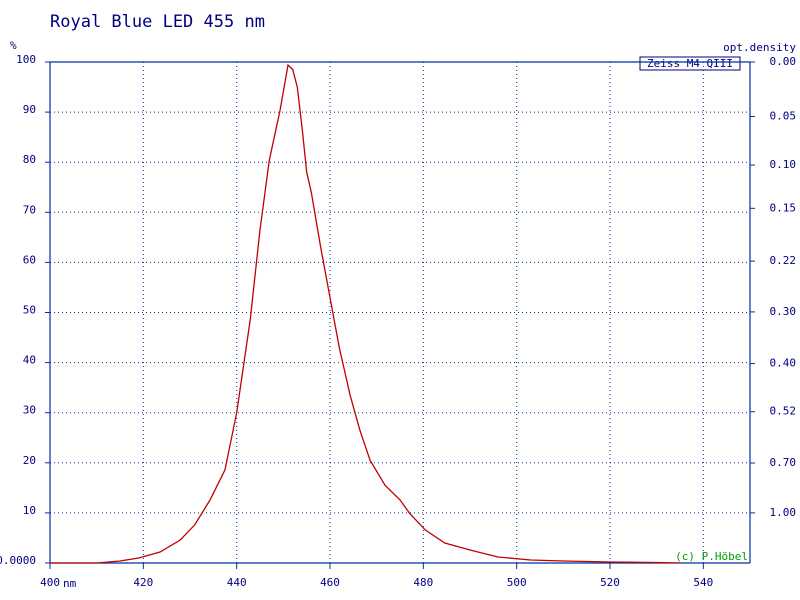  I want to click on legend-box, so click(690, 63).